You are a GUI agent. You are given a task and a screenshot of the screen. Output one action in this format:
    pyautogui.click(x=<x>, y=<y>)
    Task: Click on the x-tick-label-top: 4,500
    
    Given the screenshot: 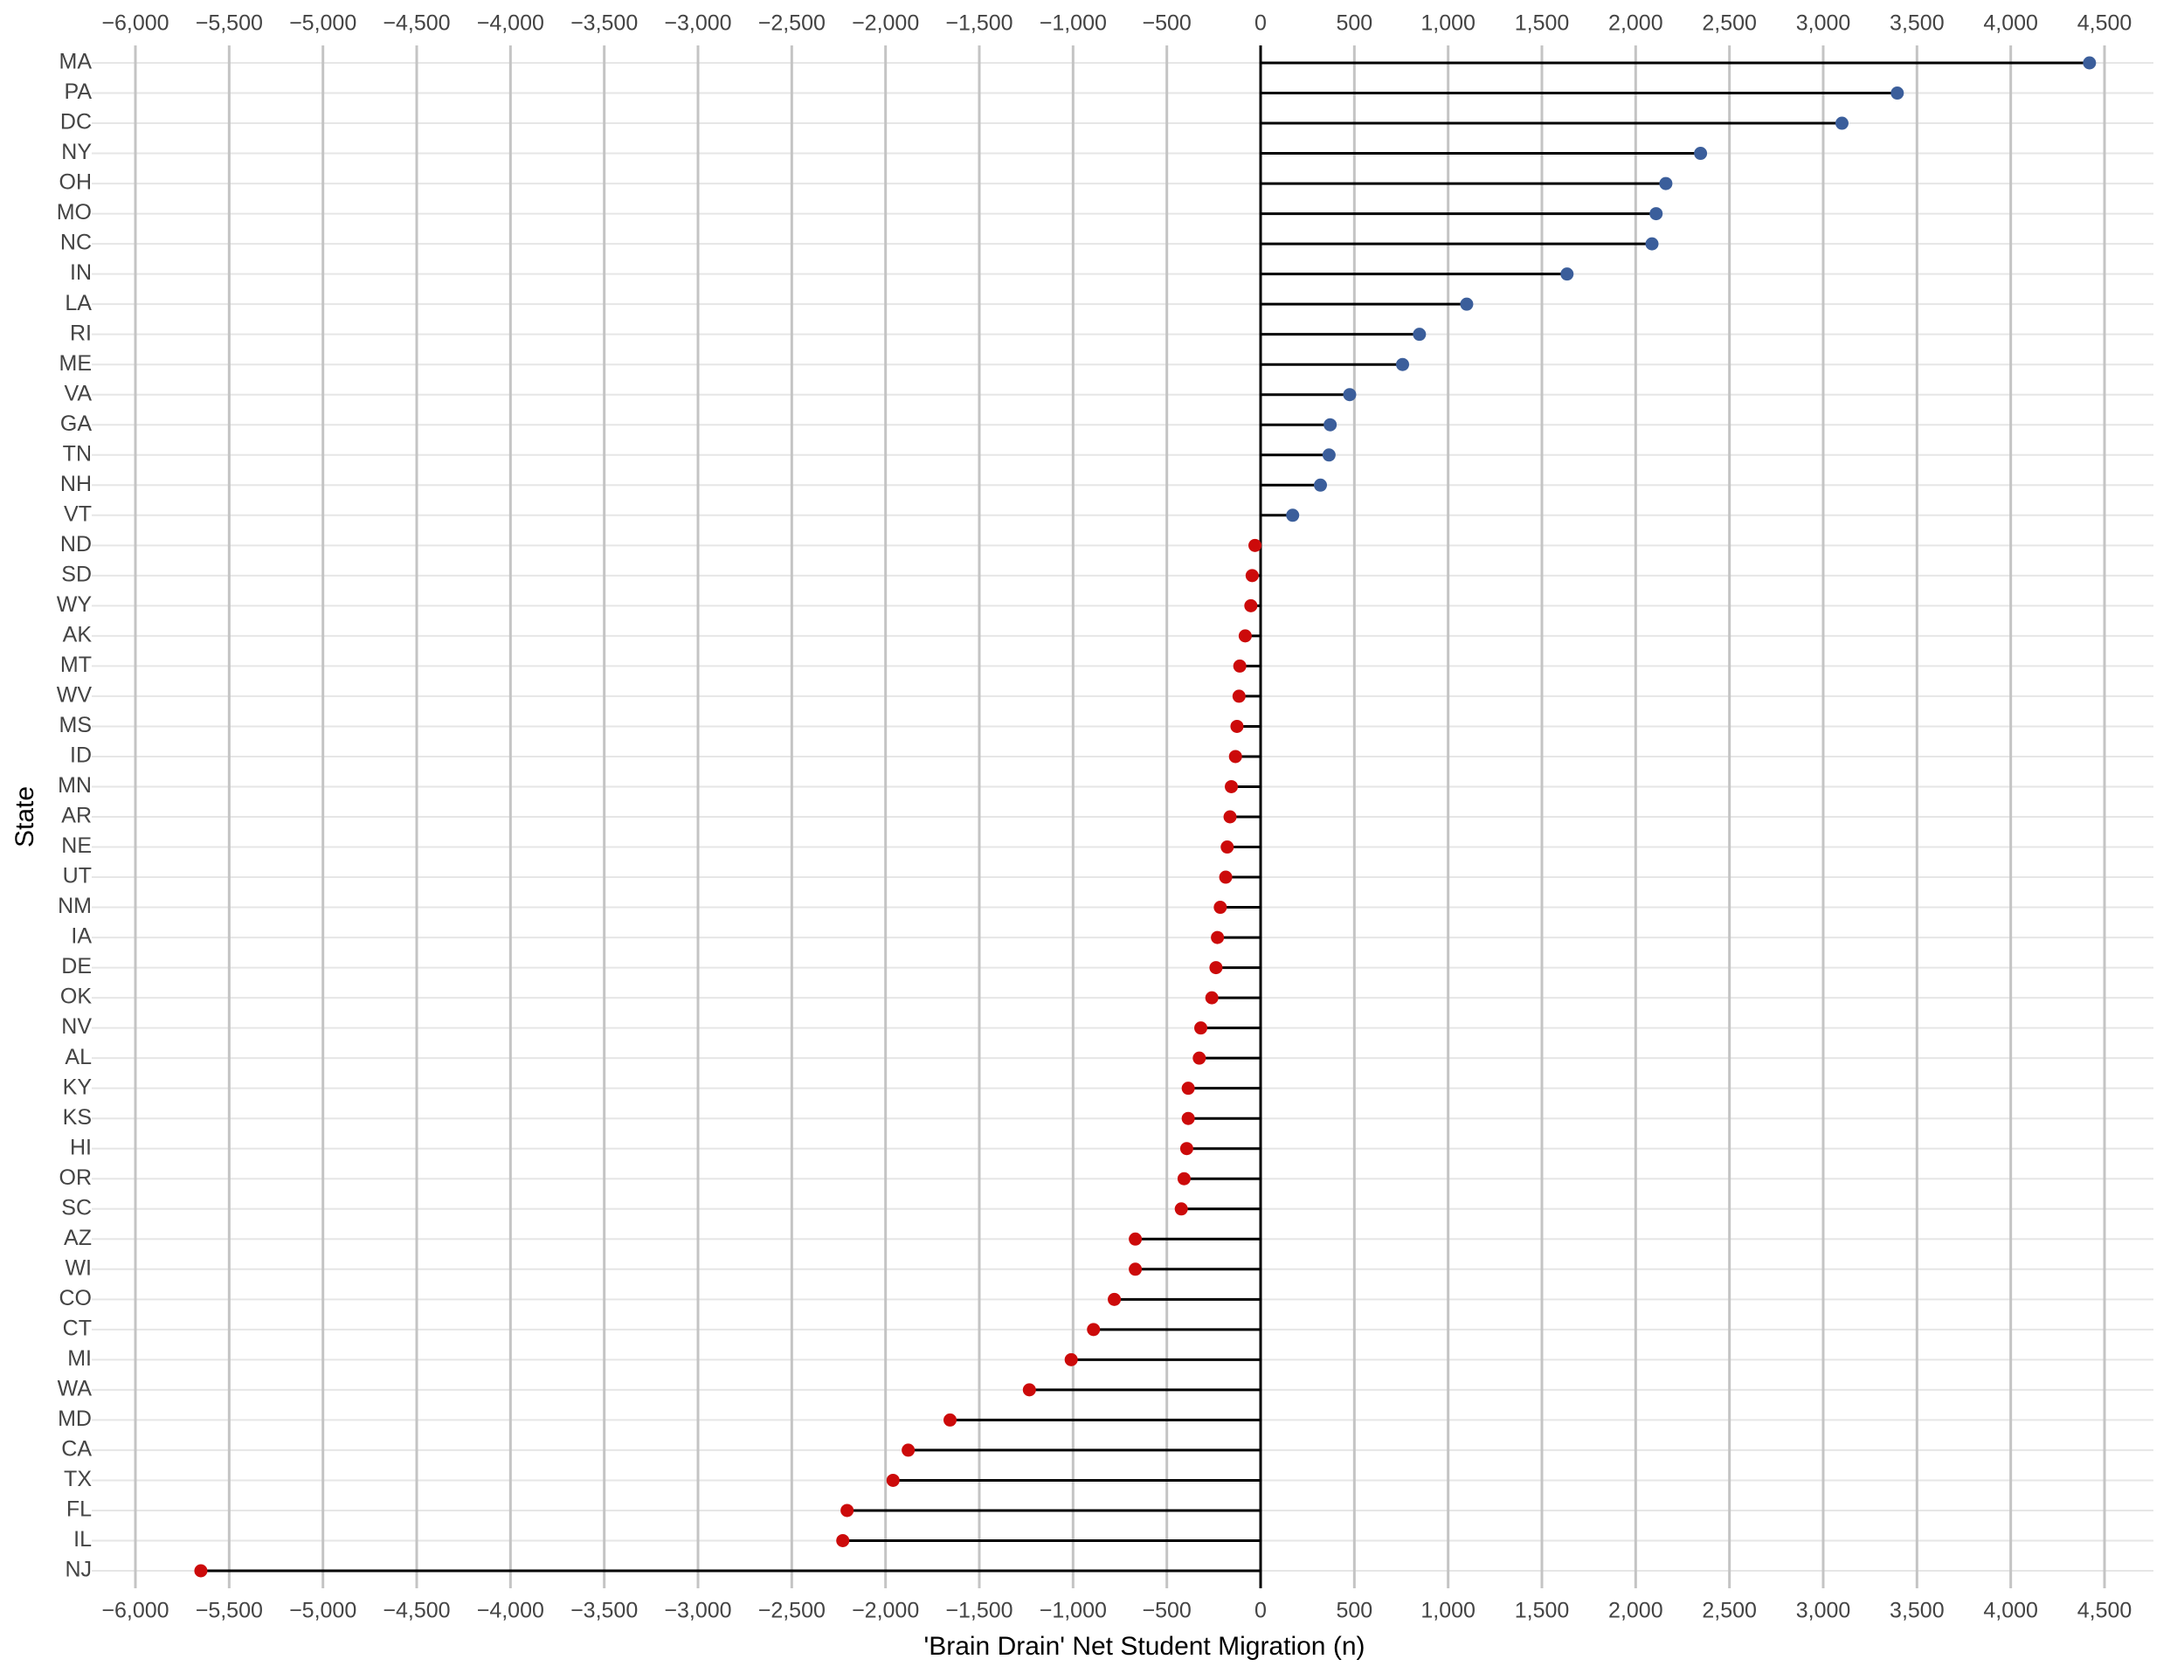 What is the action you would take?
    pyautogui.click(x=2104, y=23)
    